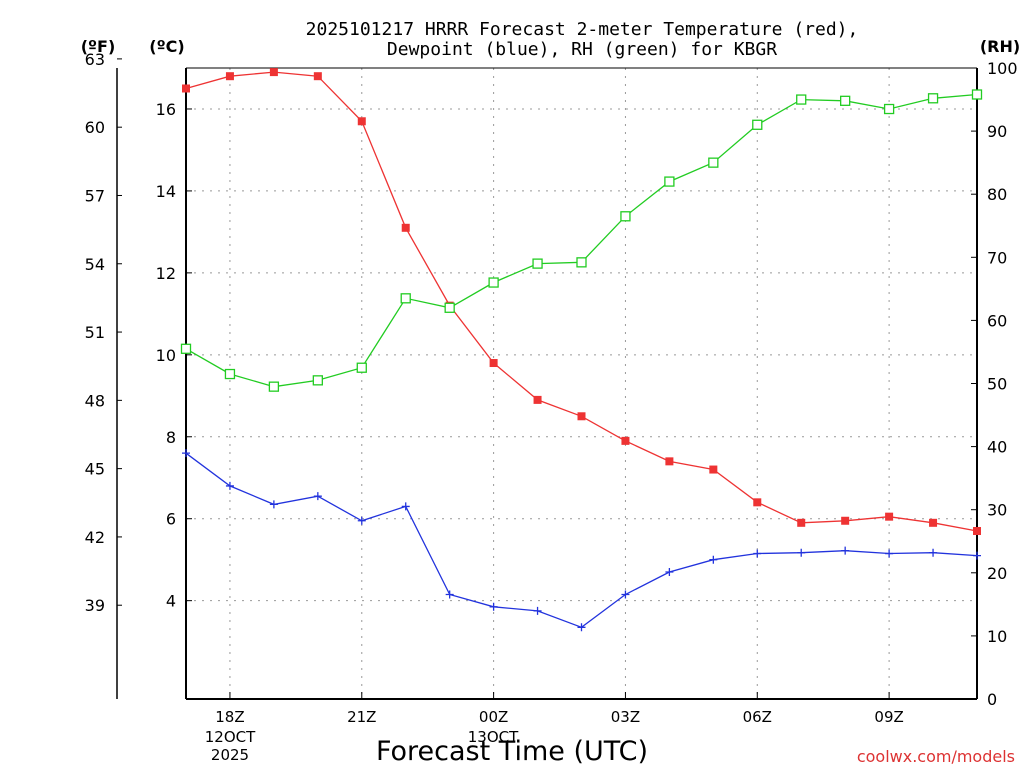  Describe the element at coordinates (625, 440) in the screenshot. I see `temperature-point-03Z` at that location.